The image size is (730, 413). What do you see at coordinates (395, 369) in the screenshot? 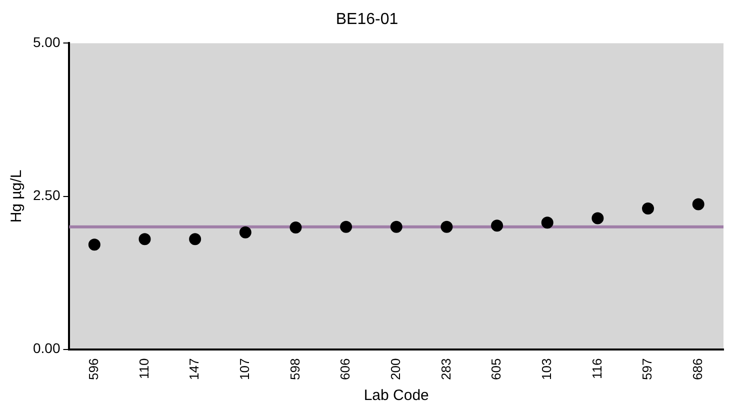
I see `x-tick-label: 200` at bounding box center [395, 369].